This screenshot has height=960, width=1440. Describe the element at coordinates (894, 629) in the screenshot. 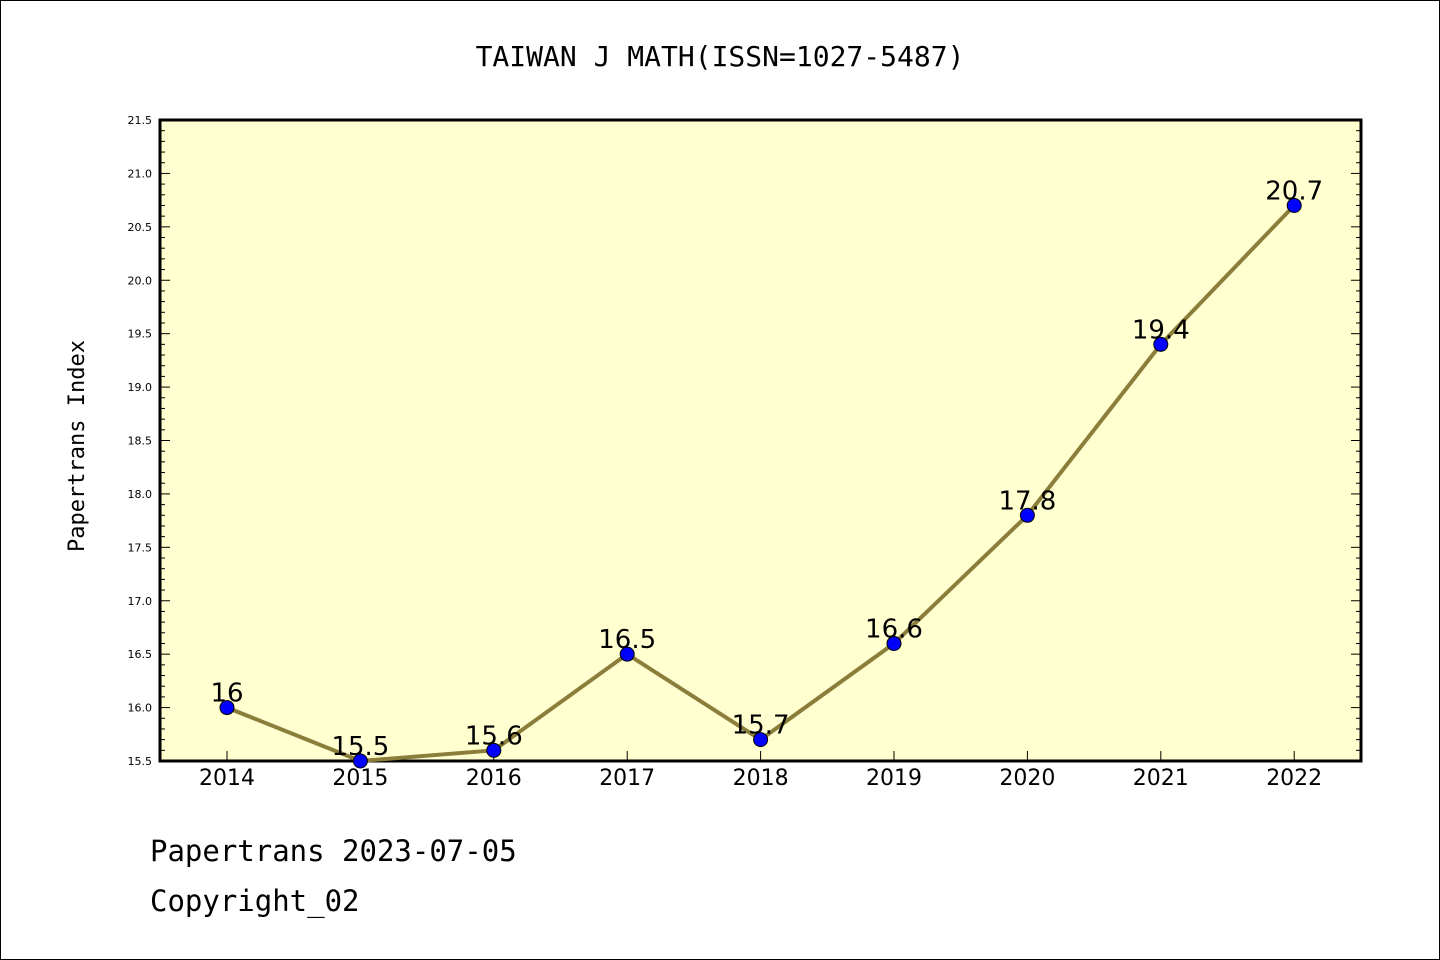

I see `data-label: 16.6` at that location.